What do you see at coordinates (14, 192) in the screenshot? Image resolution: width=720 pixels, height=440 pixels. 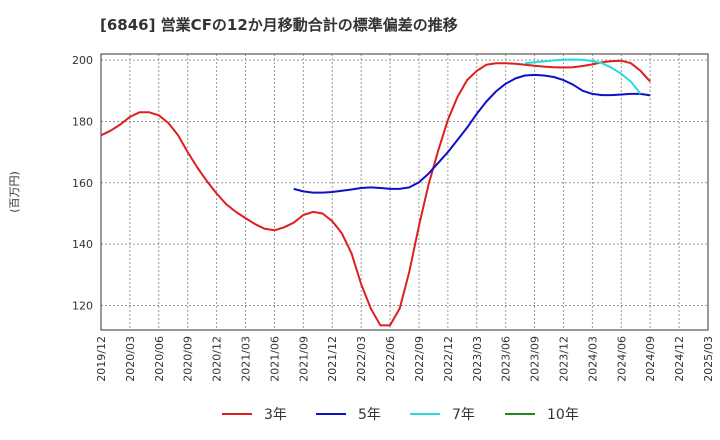 I see `y-axis-label: (百万円)` at bounding box center [14, 192].